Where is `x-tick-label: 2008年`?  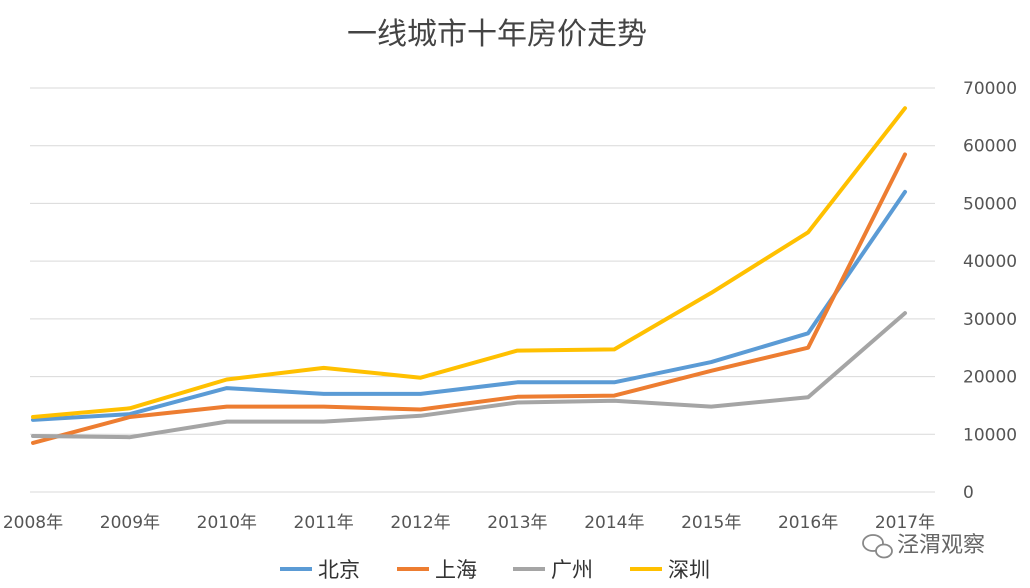
x-tick-label: 2008年 is located at coordinates (33, 523).